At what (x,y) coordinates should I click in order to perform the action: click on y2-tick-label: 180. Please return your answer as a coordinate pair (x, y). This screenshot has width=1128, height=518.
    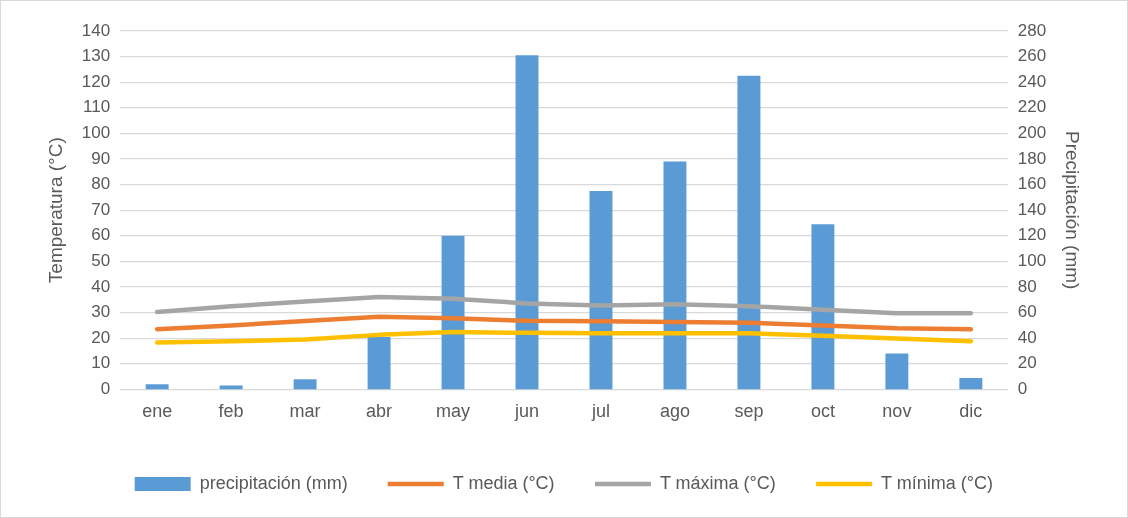
    Looking at the image, I should click on (1032, 158).